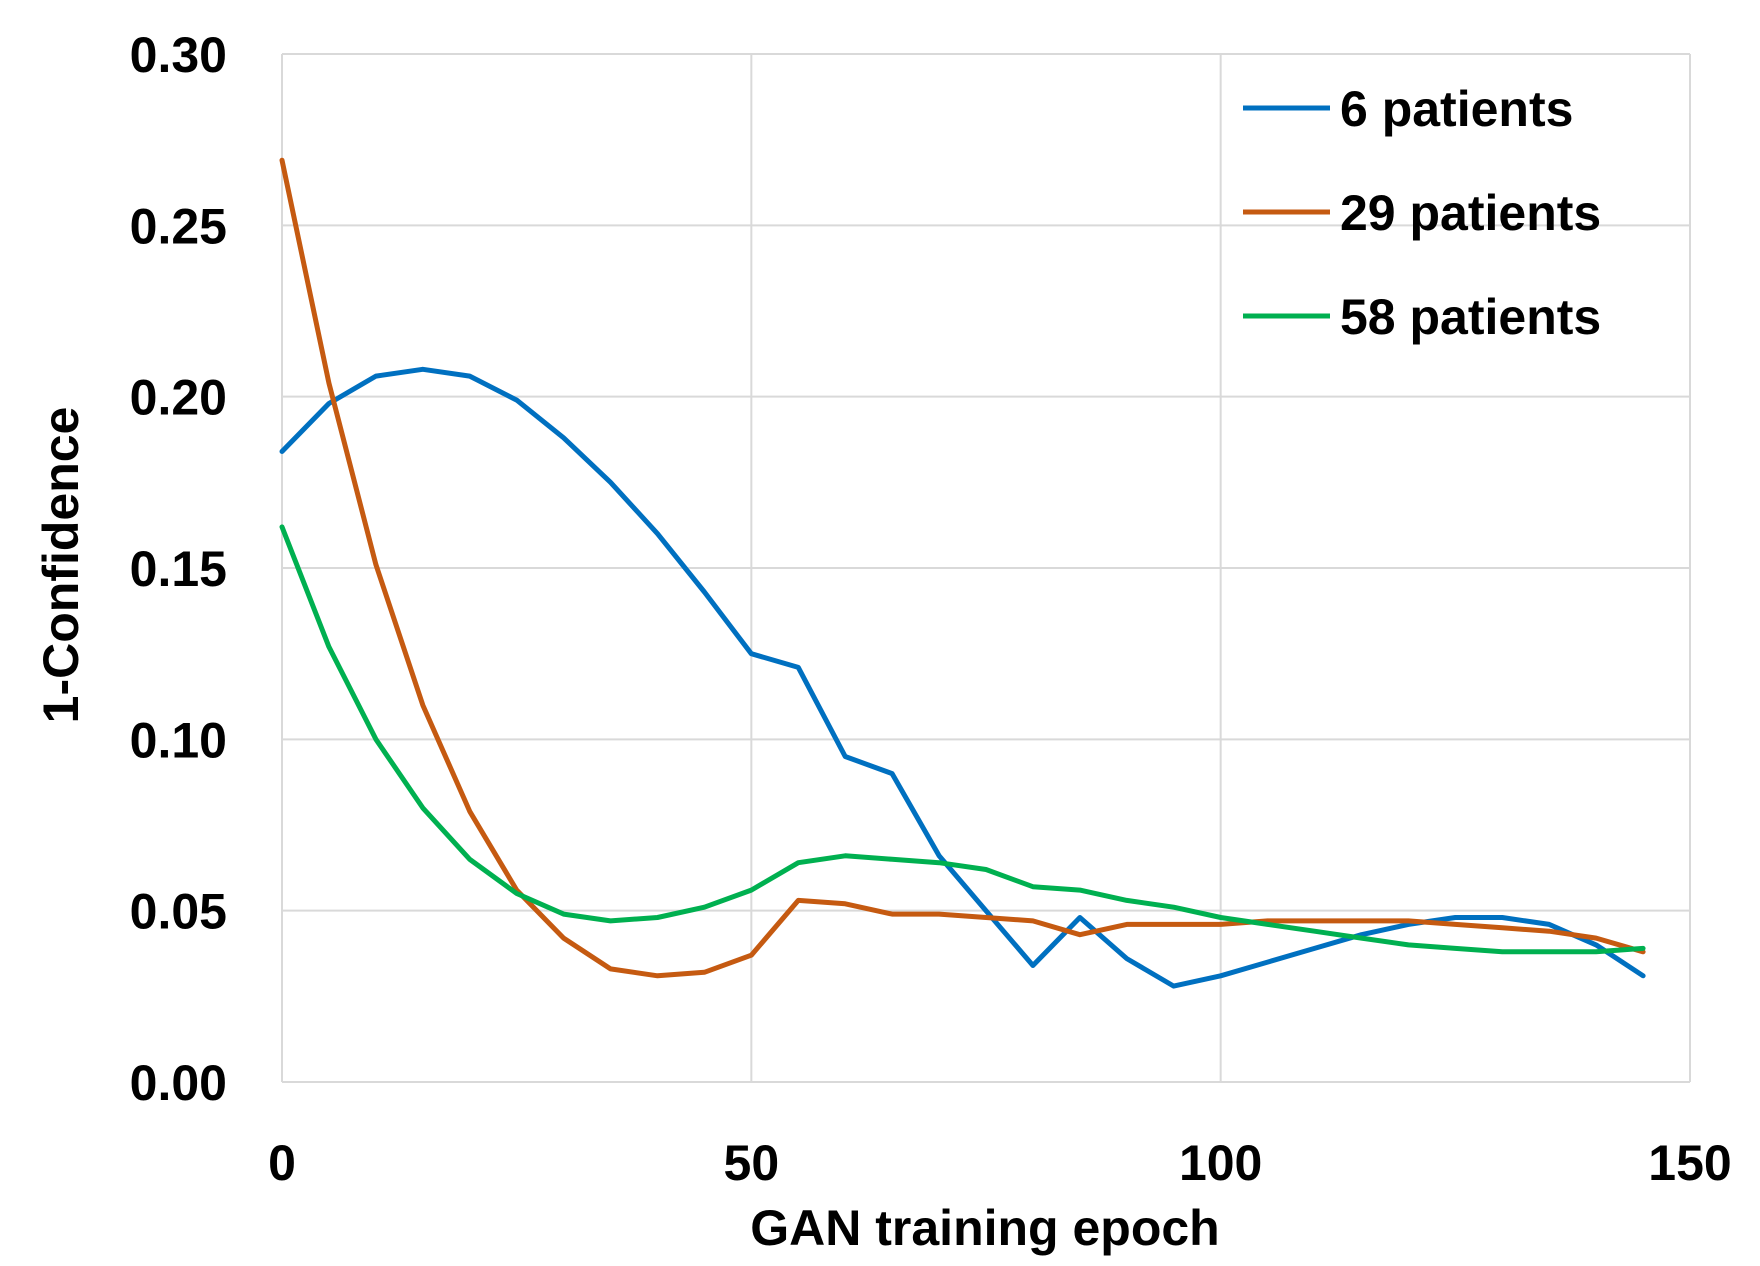 This screenshot has width=1760, height=1266. Describe the element at coordinates (178, 226) in the screenshot. I see `y-tick-label: 0.25` at that location.